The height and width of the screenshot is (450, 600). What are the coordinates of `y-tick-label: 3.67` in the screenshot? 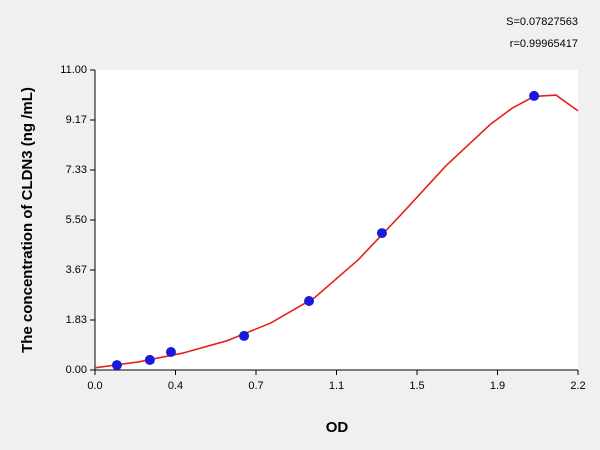 It's located at (76, 270).